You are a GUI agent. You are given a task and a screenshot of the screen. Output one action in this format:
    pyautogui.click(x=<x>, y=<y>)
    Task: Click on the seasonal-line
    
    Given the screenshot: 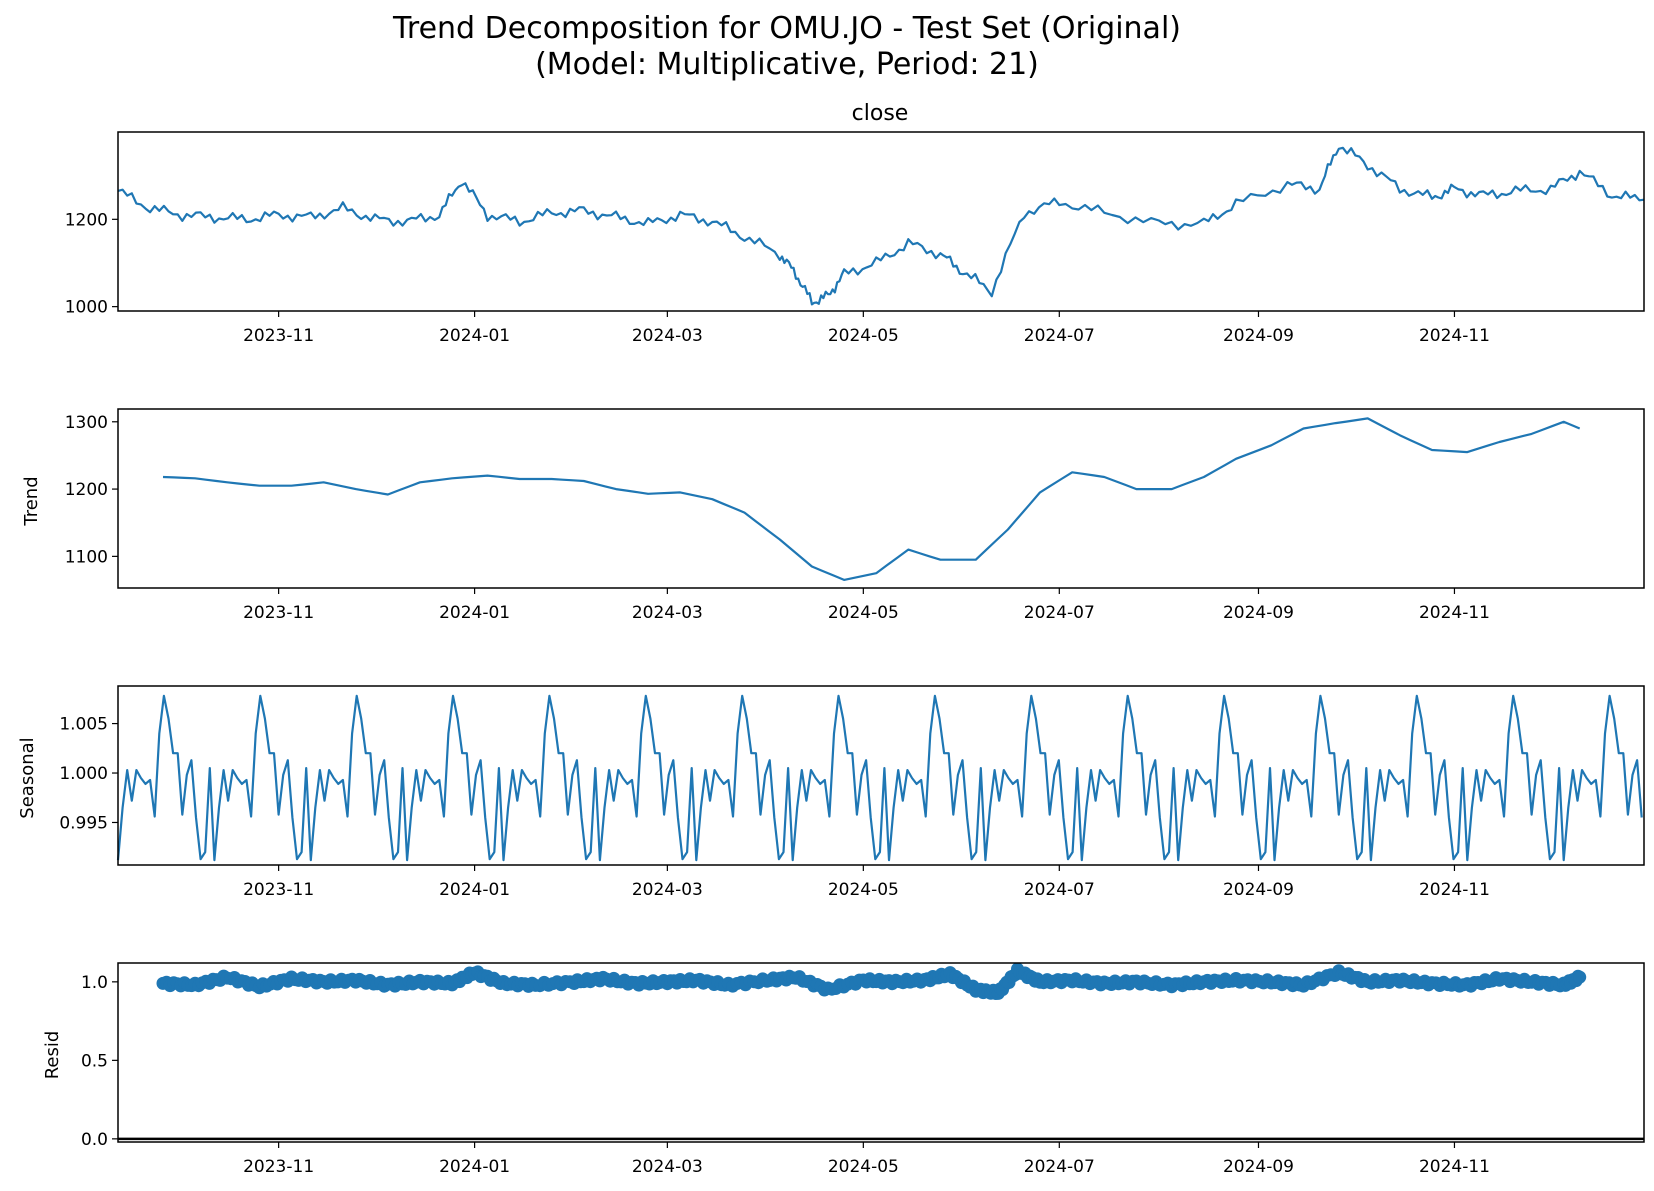 What is the action you would take?
    pyautogui.click(x=879, y=778)
    